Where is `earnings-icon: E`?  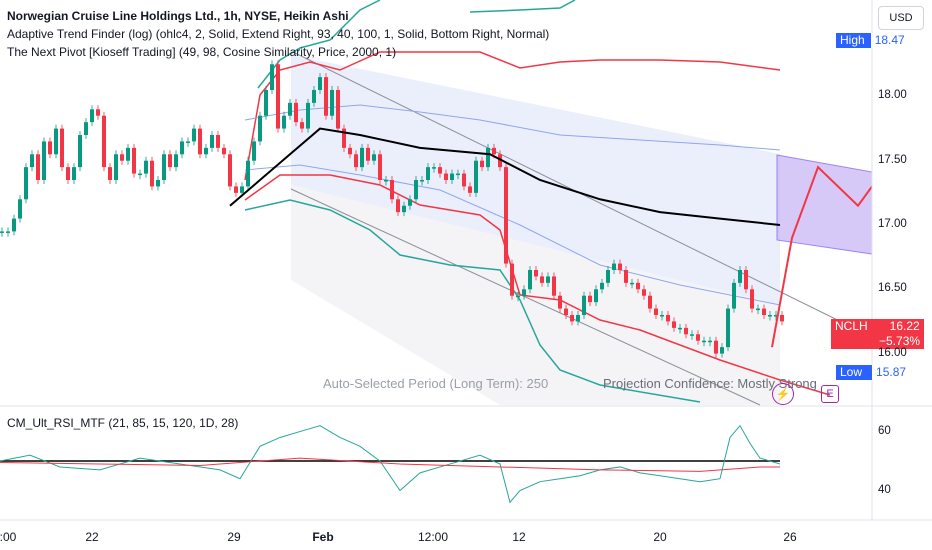 earnings-icon: E is located at coordinates (830, 394).